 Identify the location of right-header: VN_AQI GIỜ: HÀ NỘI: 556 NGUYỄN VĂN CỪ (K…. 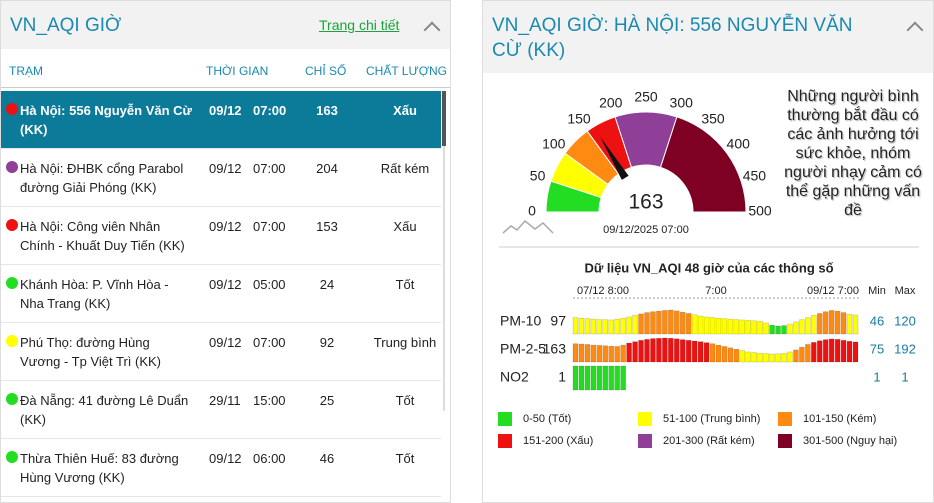
(708, 37).